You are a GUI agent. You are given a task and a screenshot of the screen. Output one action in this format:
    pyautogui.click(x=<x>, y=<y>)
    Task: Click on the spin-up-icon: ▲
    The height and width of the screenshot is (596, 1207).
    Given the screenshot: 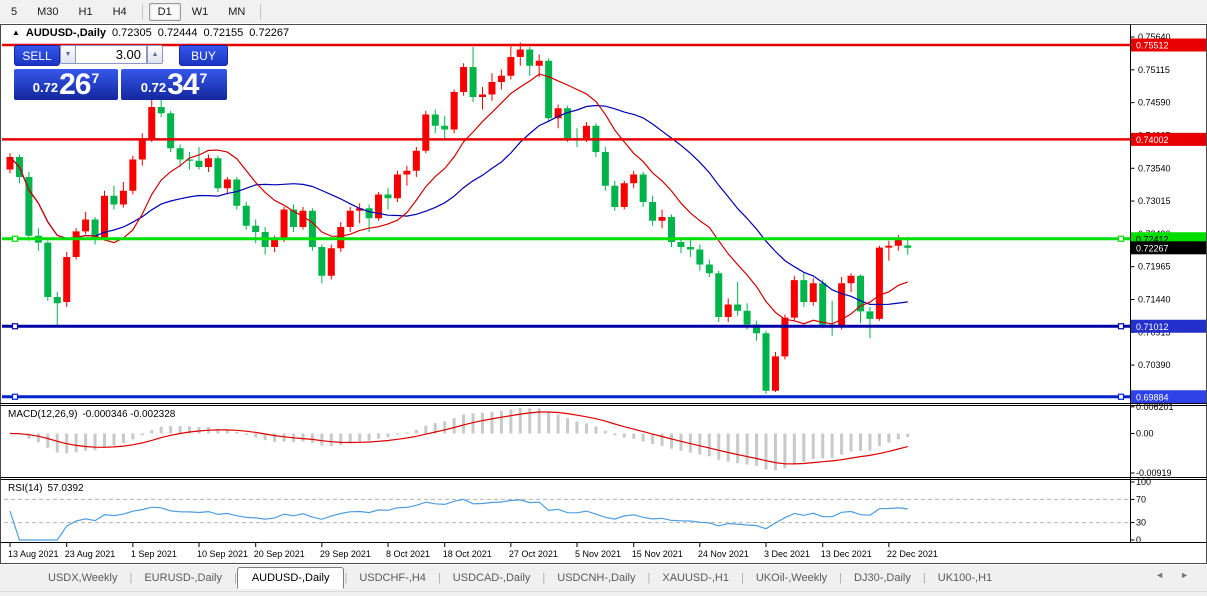 What is the action you would take?
    pyautogui.click(x=155, y=54)
    